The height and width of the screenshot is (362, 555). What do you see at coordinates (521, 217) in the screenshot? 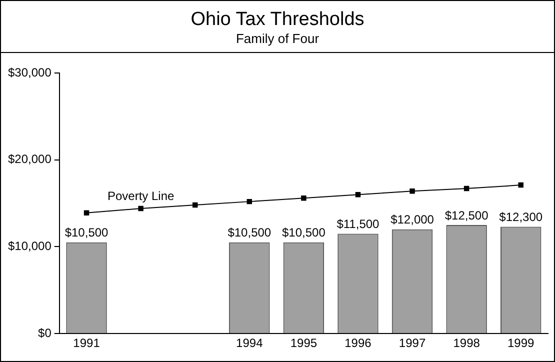
I see `data-label: $12,300` at bounding box center [521, 217].